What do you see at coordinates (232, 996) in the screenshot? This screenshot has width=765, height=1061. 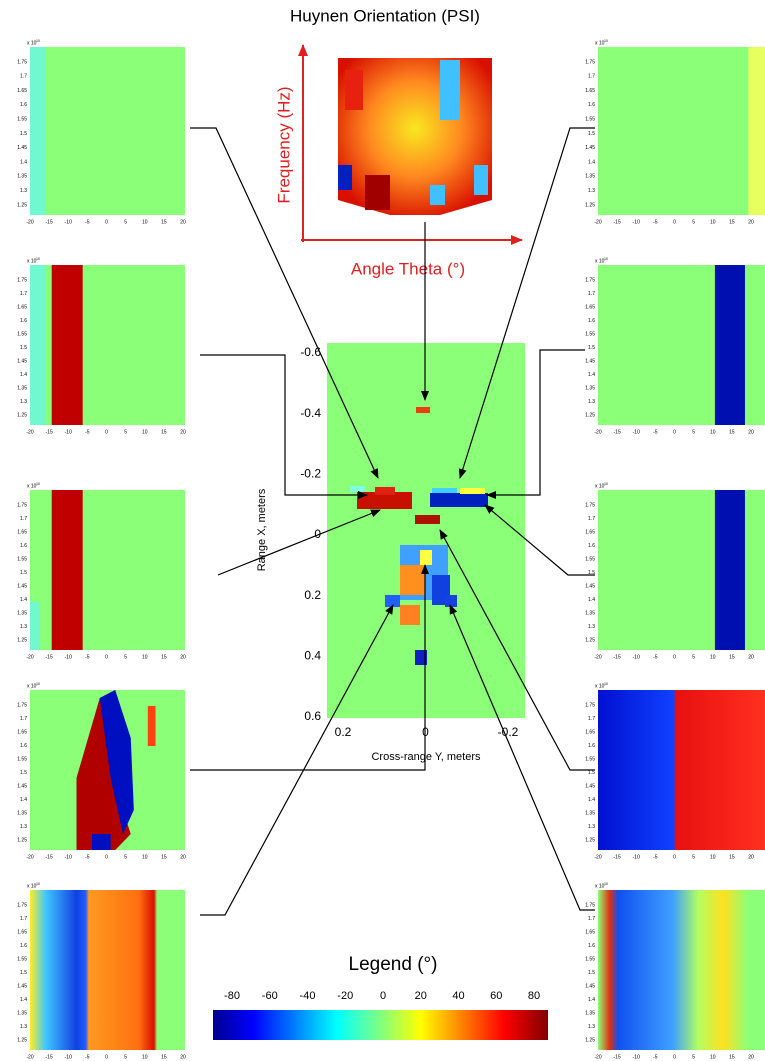 I see `legend-tick: -80` at bounding box center [232, 996].